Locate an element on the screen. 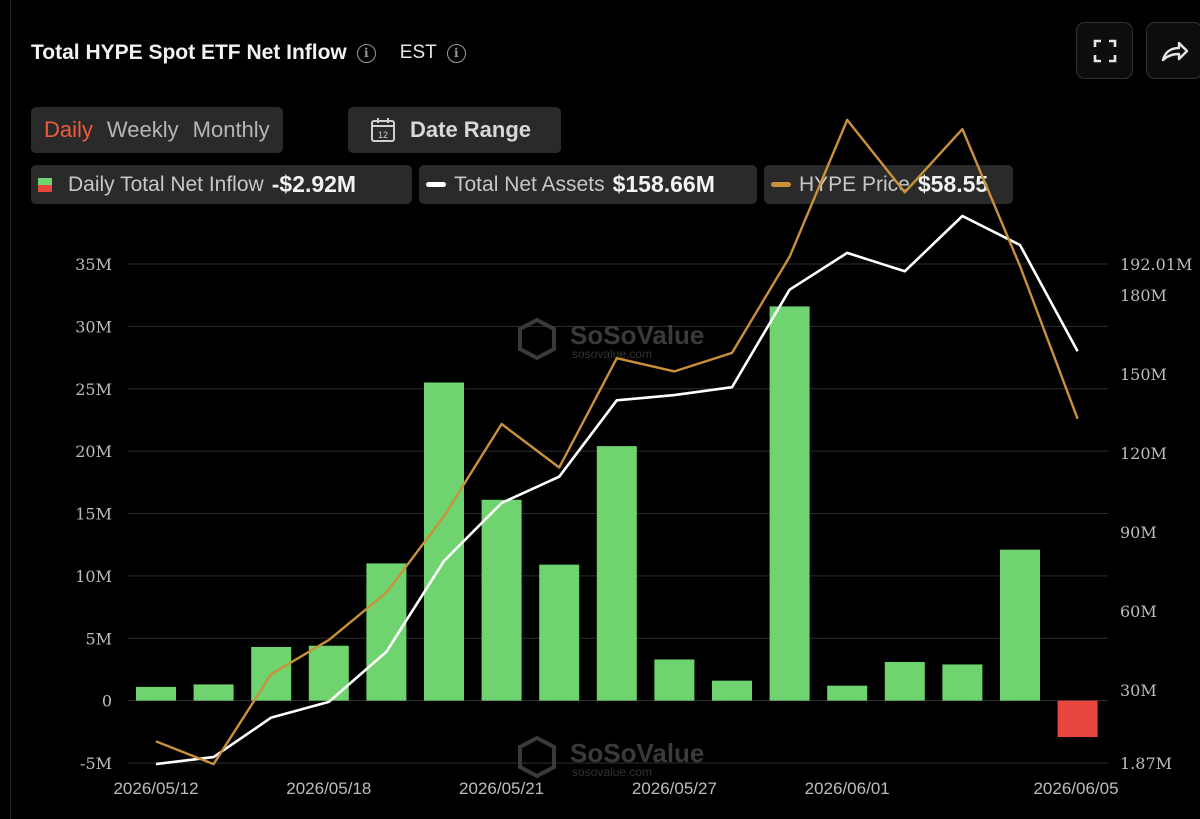 Image resolution: width=1200 pixels, height=819 pixels. x-axis-tick: 2026/05/27 is located at coordinates (674, 788).